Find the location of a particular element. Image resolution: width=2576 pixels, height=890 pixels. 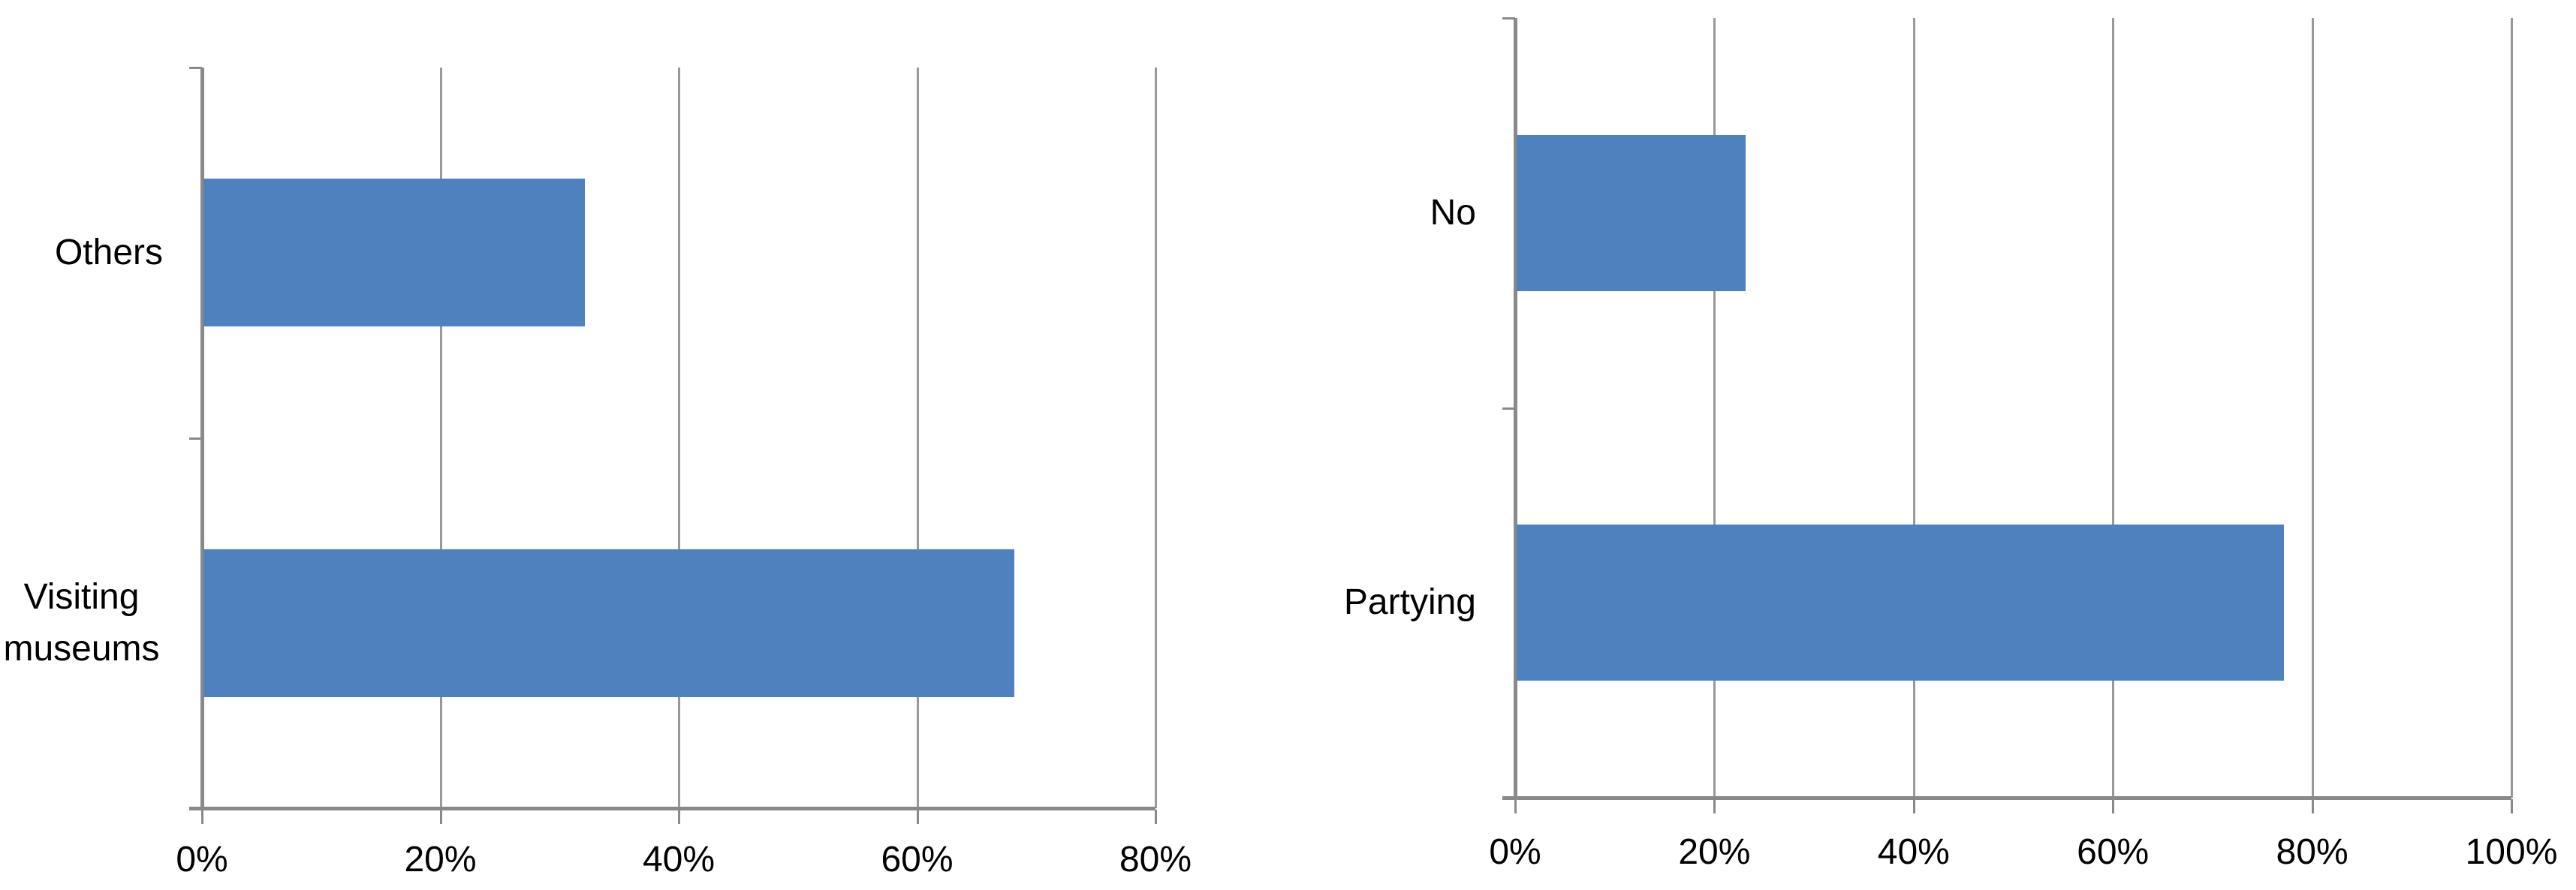

category-label: Others is located at coordinates (108, 252).